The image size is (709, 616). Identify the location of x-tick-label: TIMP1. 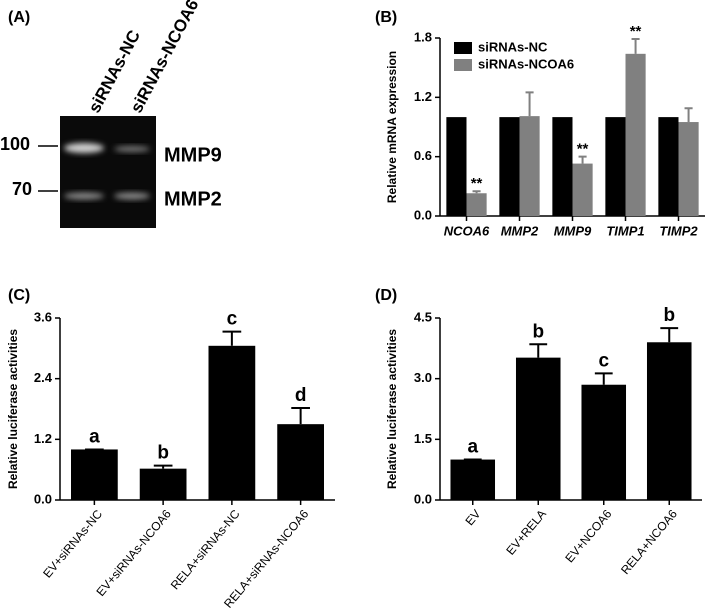
(625, 230).